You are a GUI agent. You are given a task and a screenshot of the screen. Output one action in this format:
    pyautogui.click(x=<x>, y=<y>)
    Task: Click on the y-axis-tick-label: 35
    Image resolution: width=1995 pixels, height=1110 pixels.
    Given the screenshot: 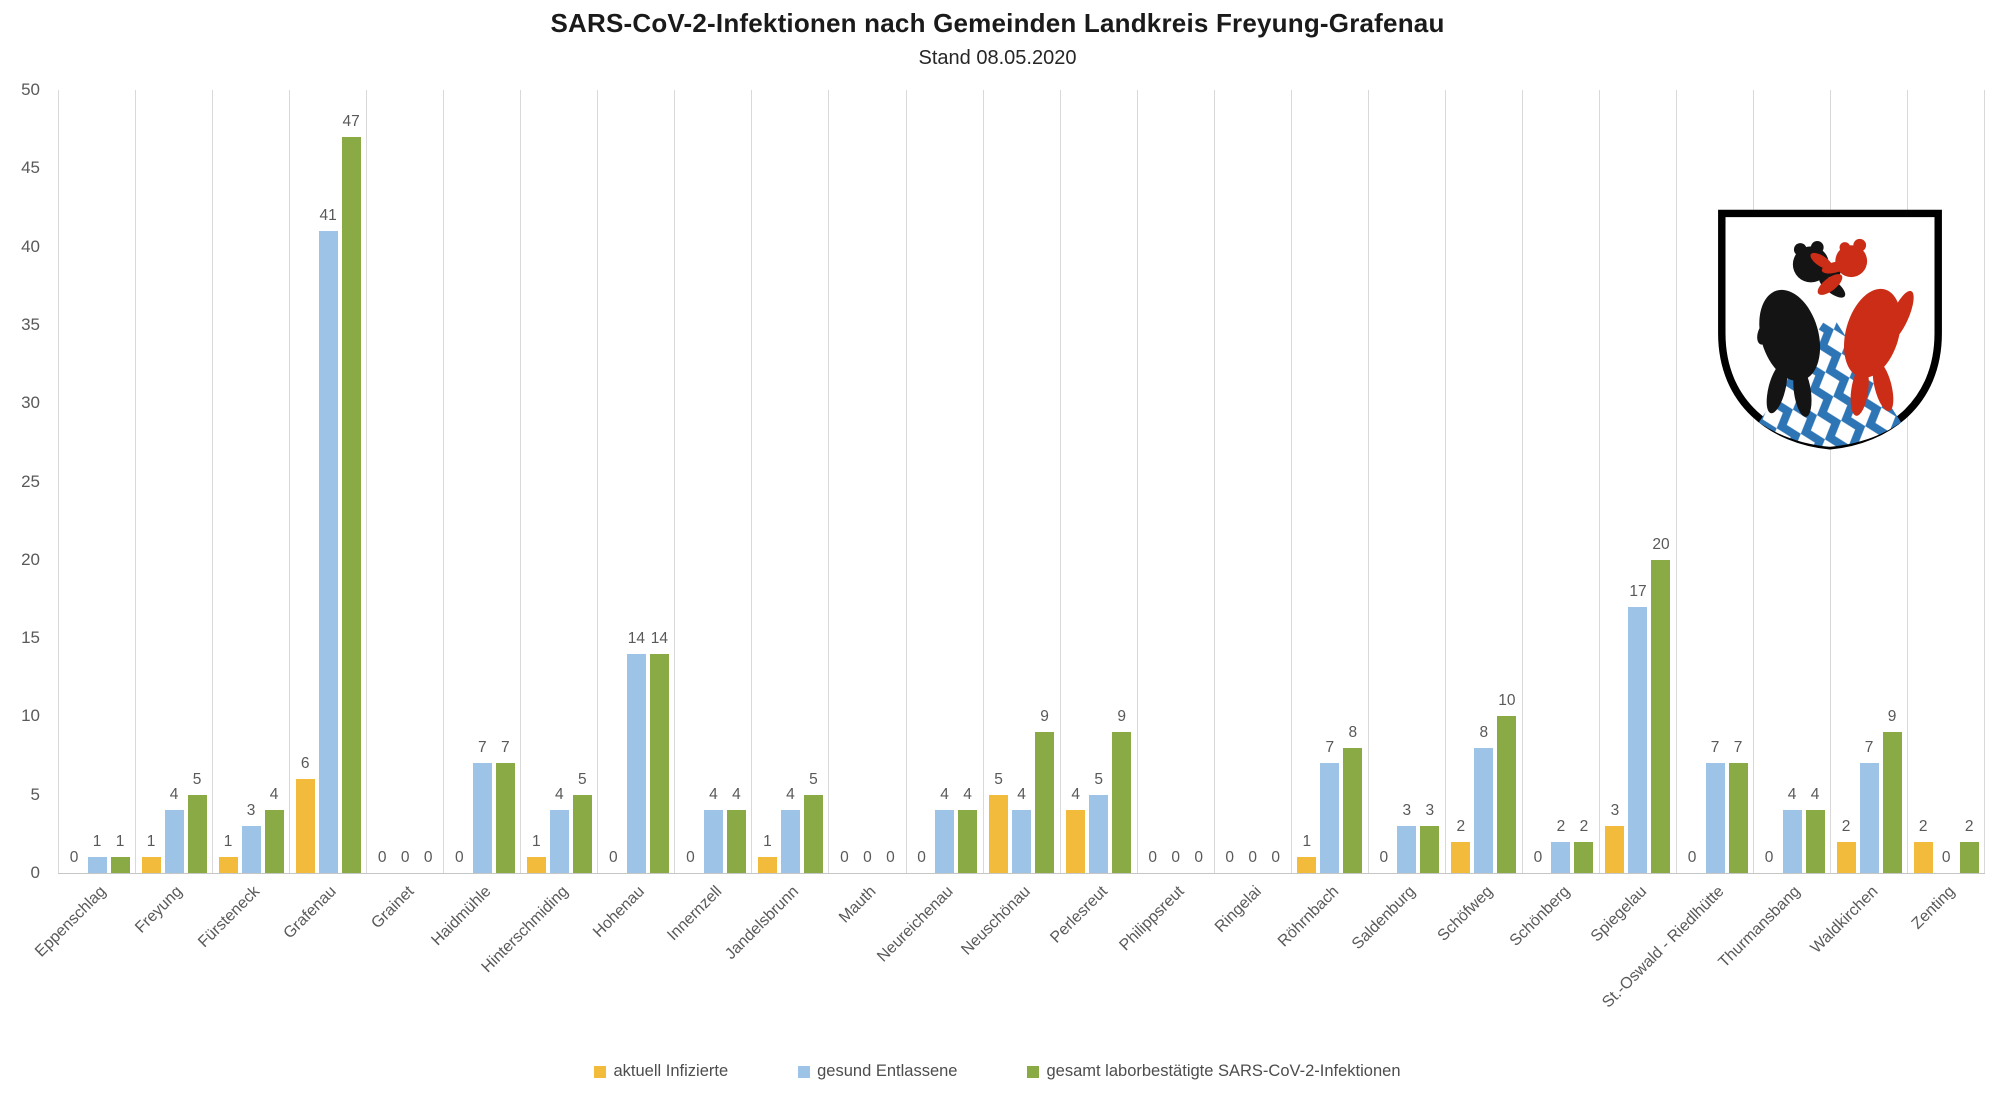 What is the action you would take?
    pyautogui.click(x=30, y=324)
    